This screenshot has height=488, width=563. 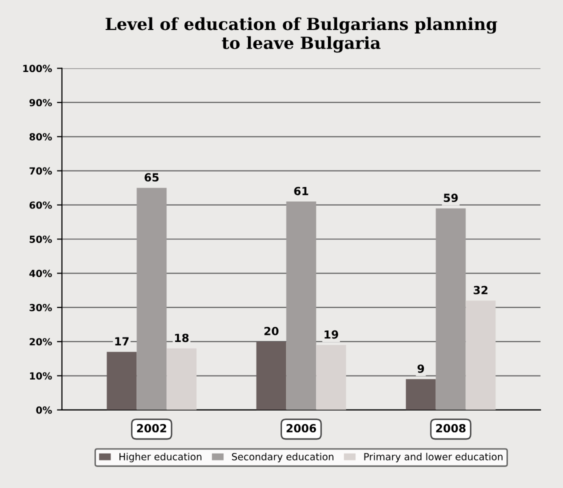 I want to click on data-label: 19, so click(x=331, y=334).